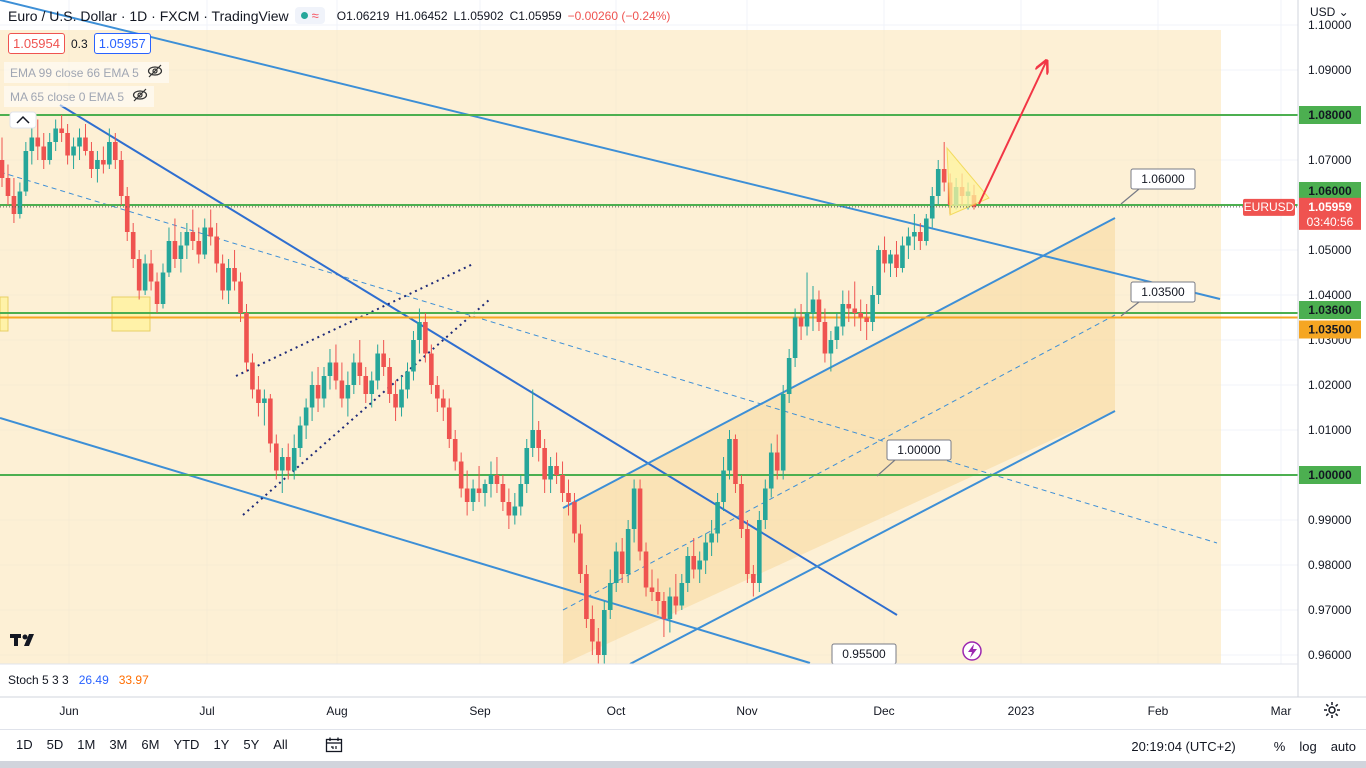 The height and width of the screenshot is (768, 1366). What do you see at coordinates (122, 43) in the screenshot?
I see `buy-quote-button: 1.05957` at bounding box center [122, 43].